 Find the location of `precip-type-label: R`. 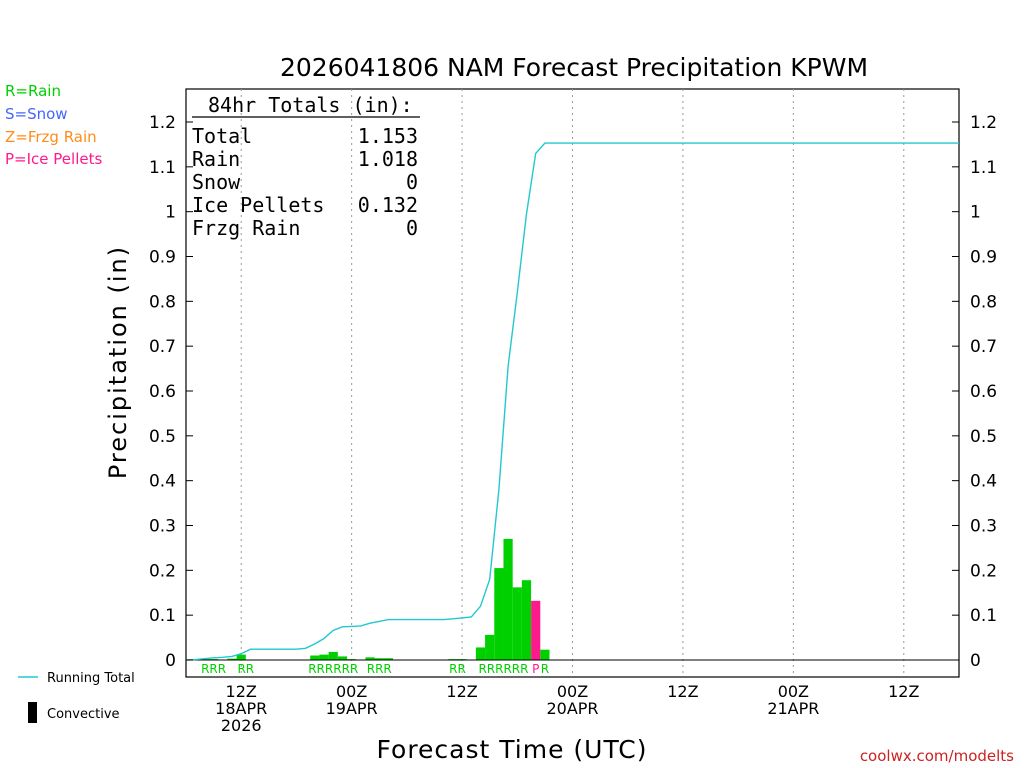

precip-type-label: R is located at coordinates (545, 669).